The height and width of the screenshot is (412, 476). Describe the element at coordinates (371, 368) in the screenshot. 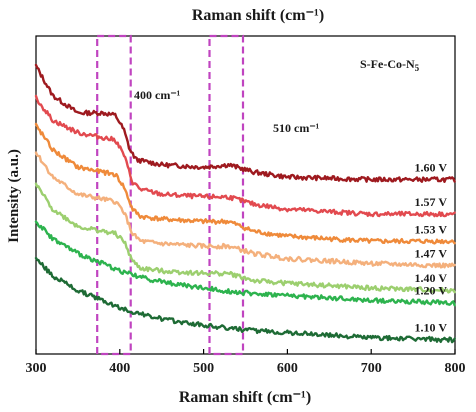

I see `x-tick-label: 700` at that location.